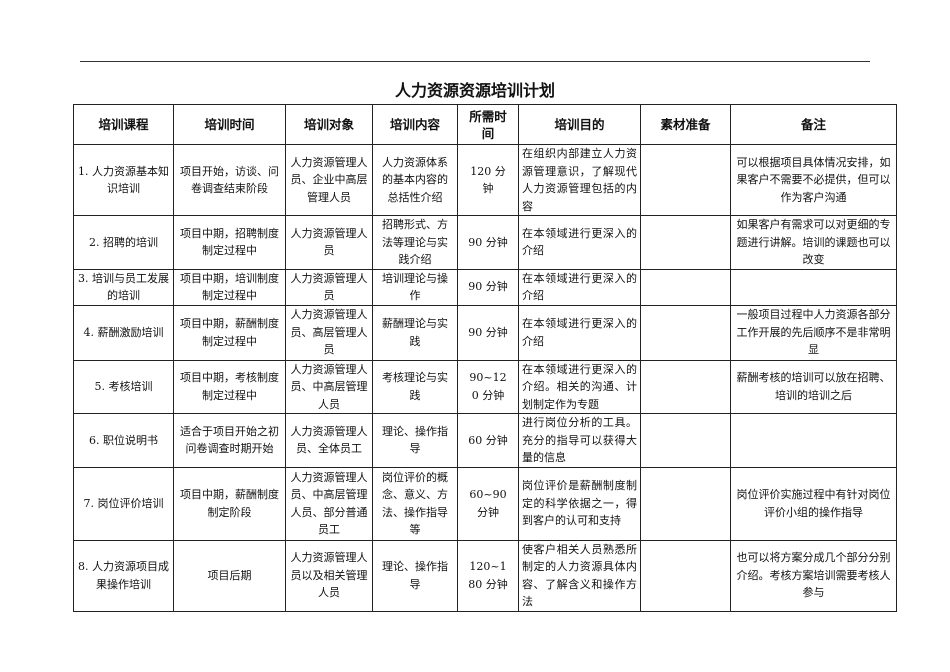  I want to click on cell-content: 培训理论与操作, so click(415, 287).